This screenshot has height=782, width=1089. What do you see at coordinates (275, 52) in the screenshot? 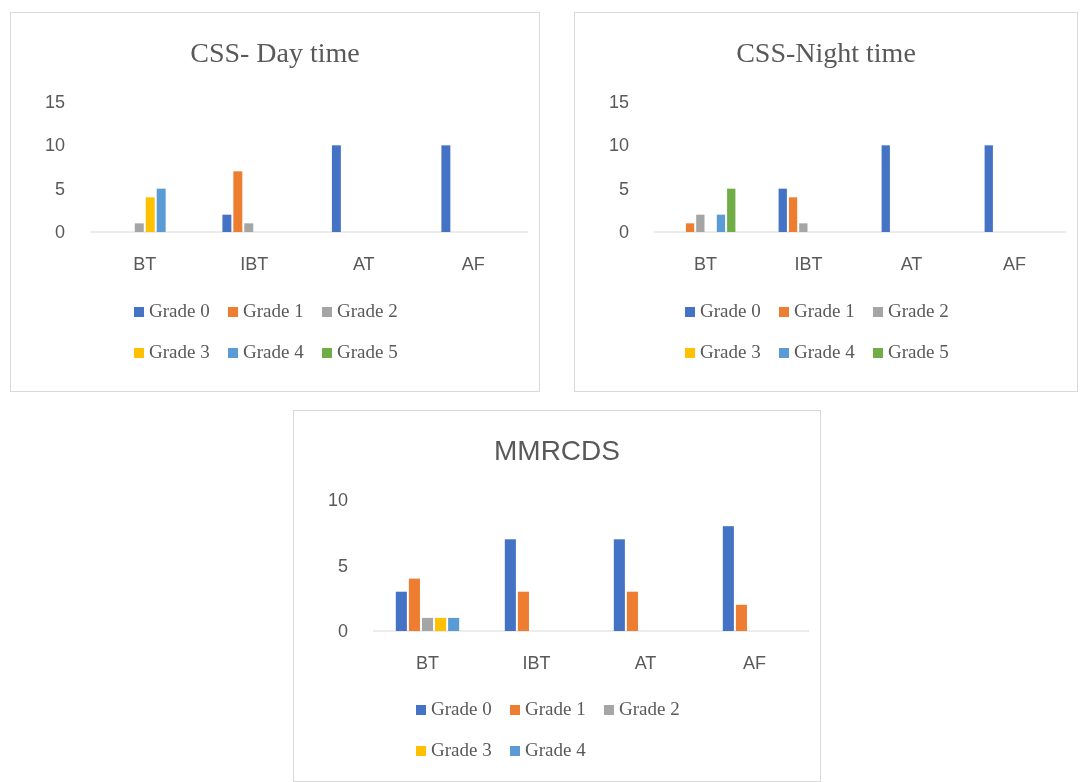
I see `chart-title: CSS- Day time` at bounding box center [275, 52].